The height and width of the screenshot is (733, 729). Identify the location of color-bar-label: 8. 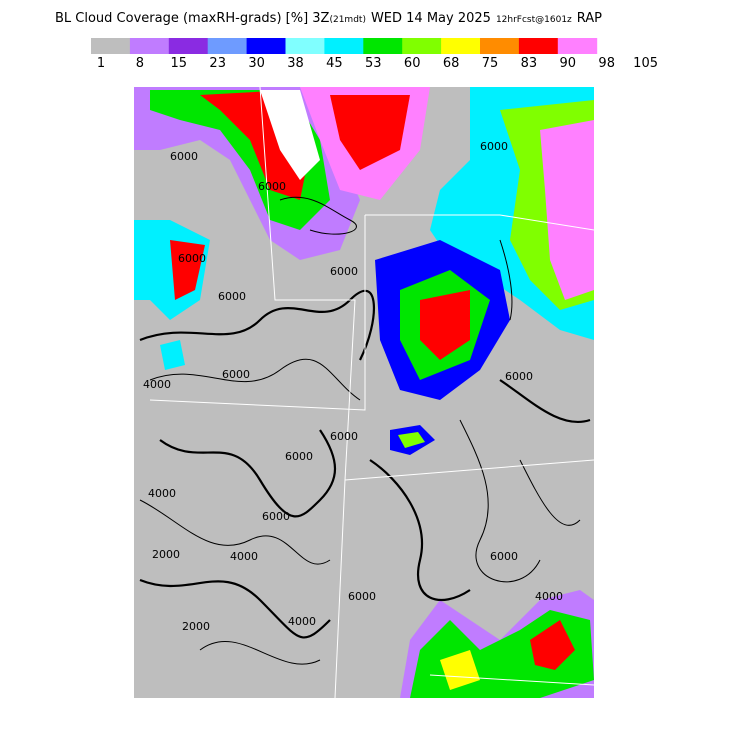
(140, 63).